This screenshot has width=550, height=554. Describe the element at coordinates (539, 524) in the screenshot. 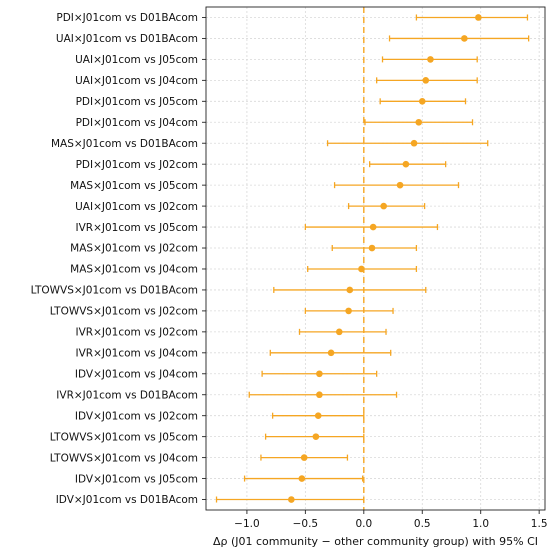

I see `x-tick-label: 1.5` at that location.